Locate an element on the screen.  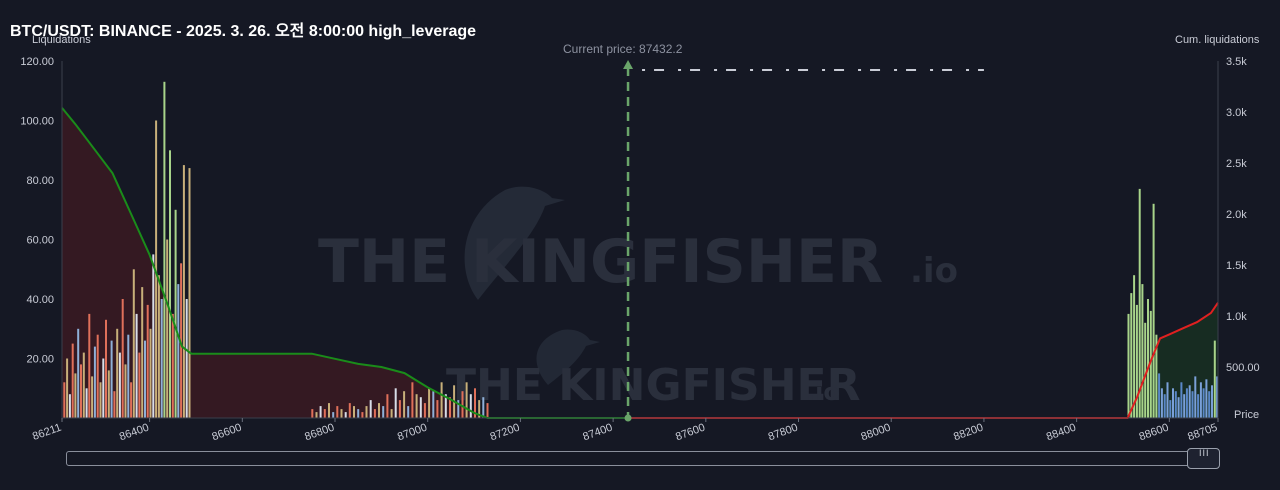
watermark-suffix: .io is located at coordinates (934, 271).